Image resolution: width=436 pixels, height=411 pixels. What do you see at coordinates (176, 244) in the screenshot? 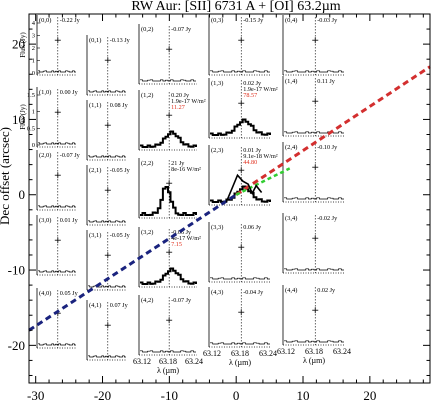
I see `panel-snr: 7.15` at bounding box center [176, 244].